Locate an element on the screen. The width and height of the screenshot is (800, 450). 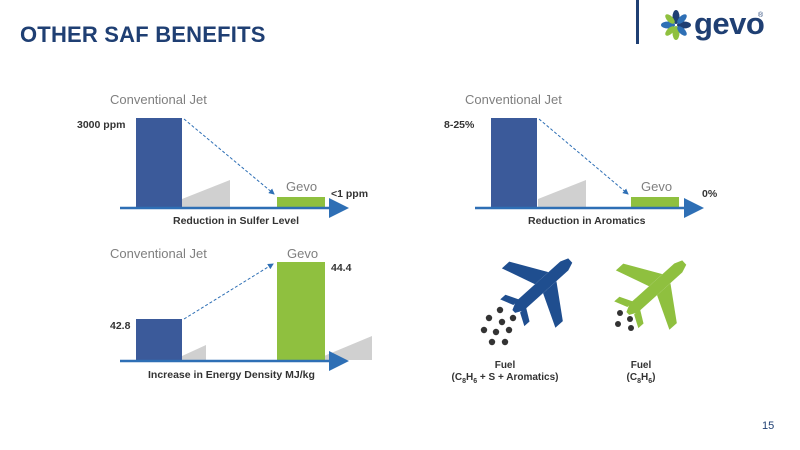
energy-trend-arrow is located at coordinates (228, 291).